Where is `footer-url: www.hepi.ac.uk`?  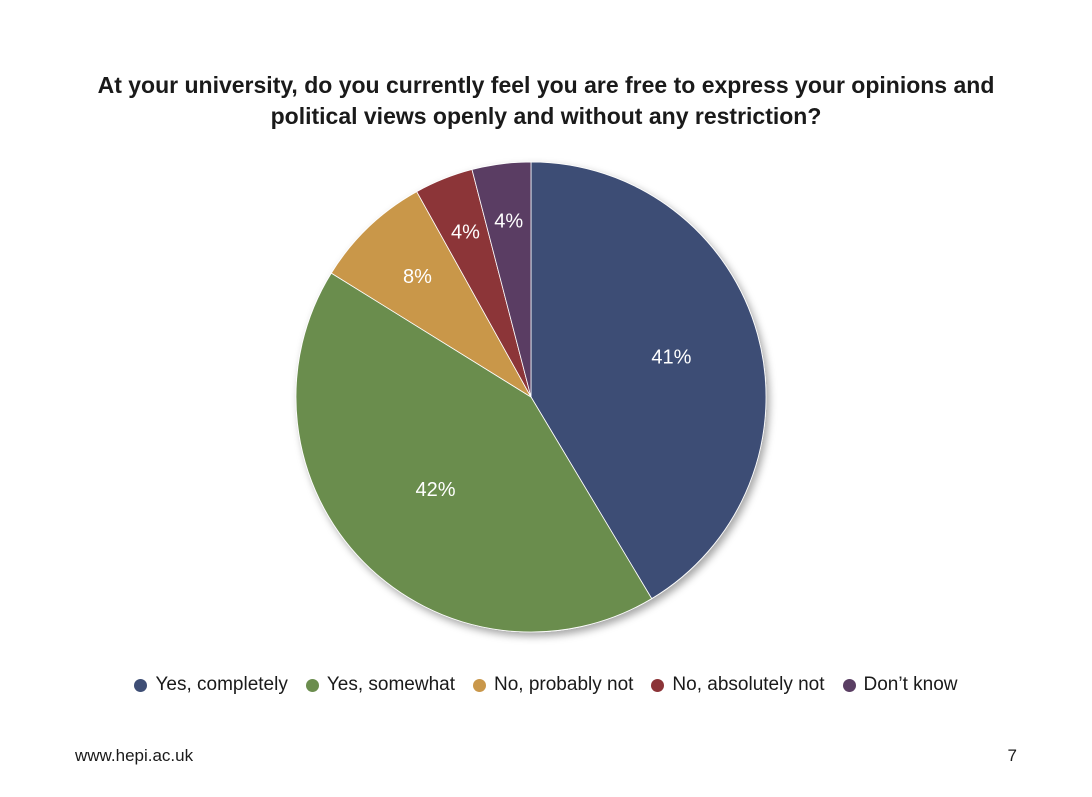 footer-url: www.hepi.ac.uk is located at coordinates (134, 755).